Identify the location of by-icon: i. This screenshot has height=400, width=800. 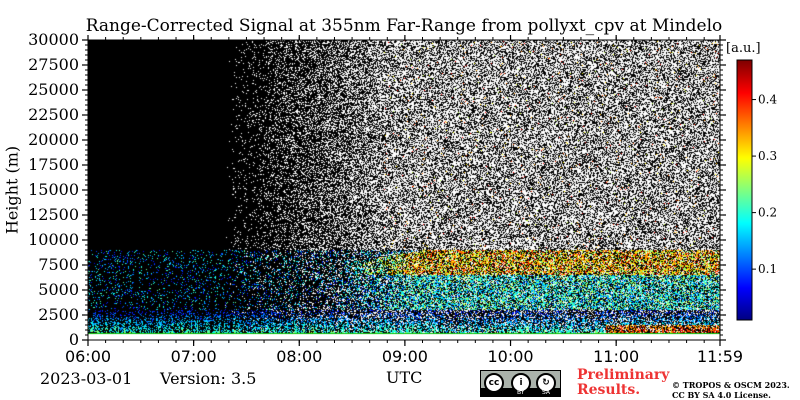
(521, 383).